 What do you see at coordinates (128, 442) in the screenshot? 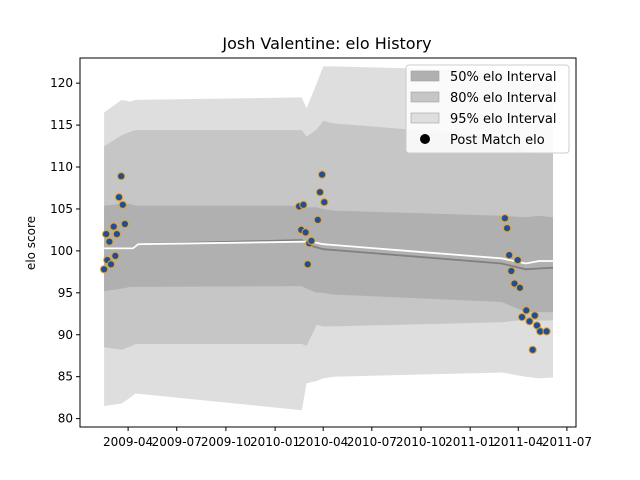
I see `x-tick-label: 2009-04` at bounding box center [128, 442].